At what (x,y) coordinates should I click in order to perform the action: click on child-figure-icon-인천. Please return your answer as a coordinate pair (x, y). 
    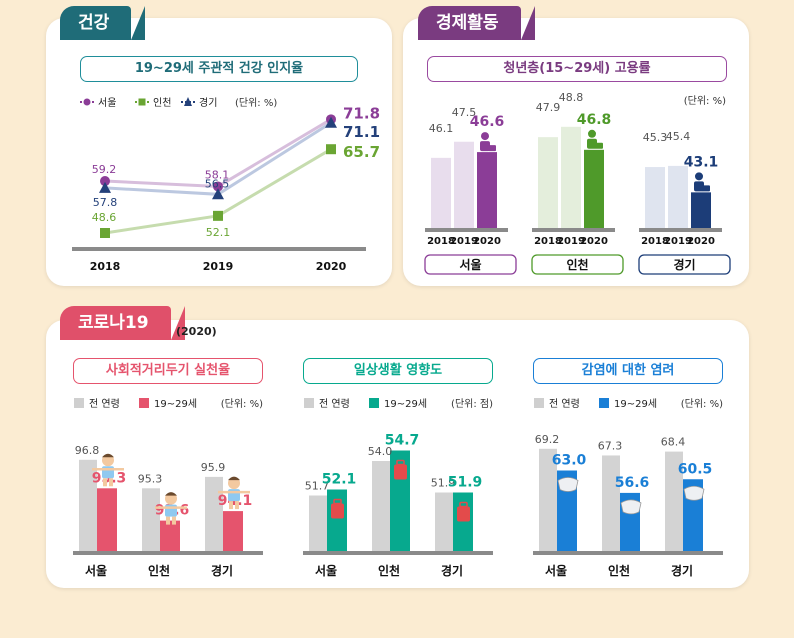
    Looking at the image, I should click on (171, 508).